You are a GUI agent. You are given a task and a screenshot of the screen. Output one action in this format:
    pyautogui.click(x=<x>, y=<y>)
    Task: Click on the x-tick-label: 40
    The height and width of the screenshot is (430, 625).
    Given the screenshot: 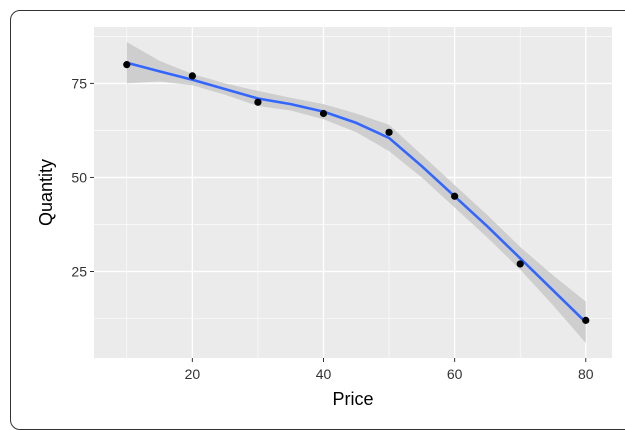 What is the action you would take?
    pyautogui.click(x=324, y=374)
    